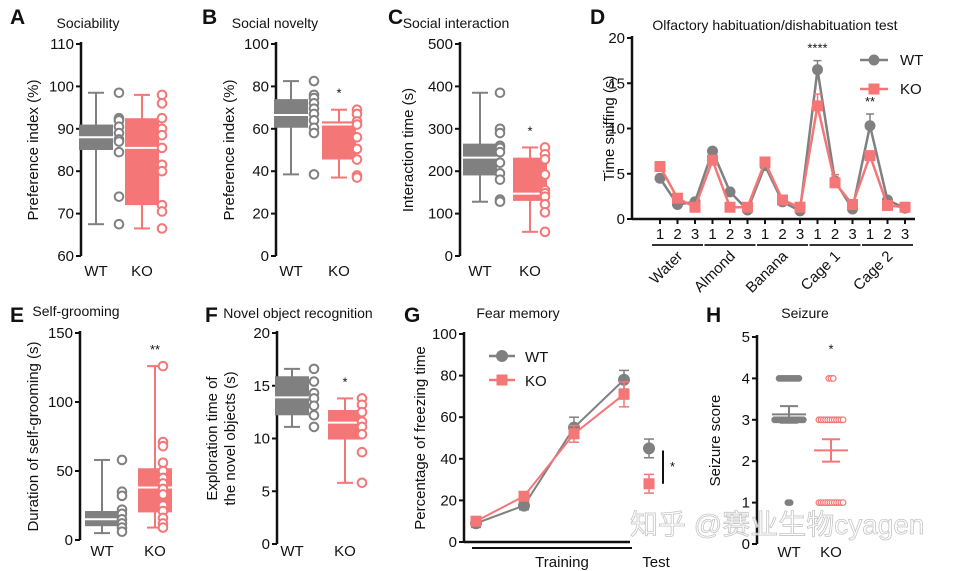  I want to click on y-tick-label: 40, so click(448, 459).